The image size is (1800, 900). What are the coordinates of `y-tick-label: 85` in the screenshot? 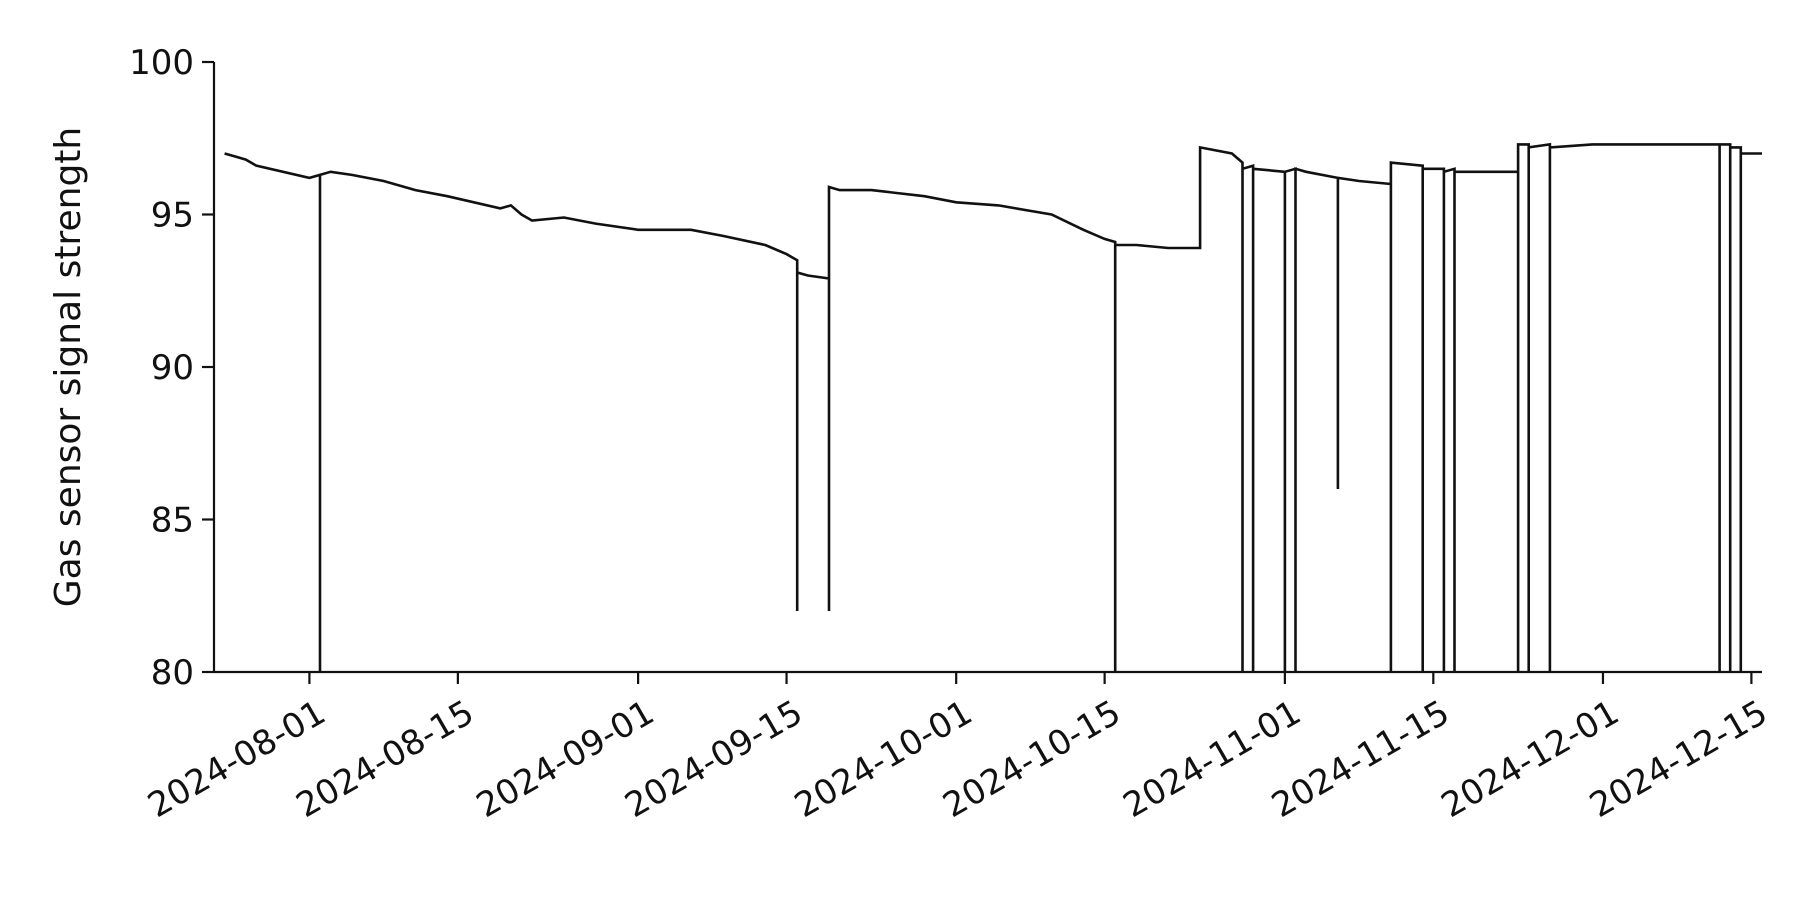 It's located at (172, 521).